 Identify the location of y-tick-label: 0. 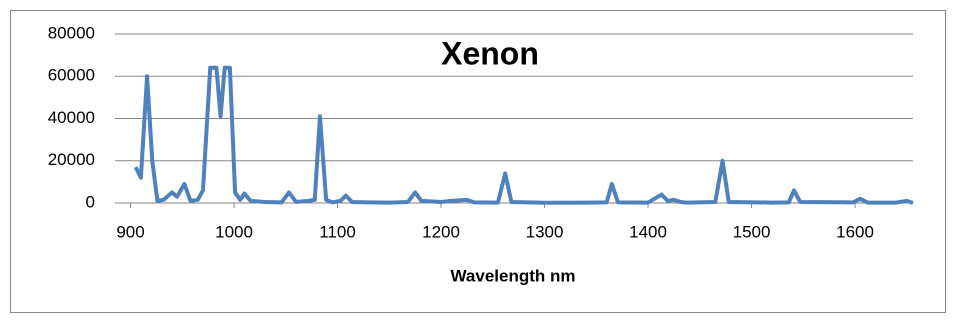
(90, 201).